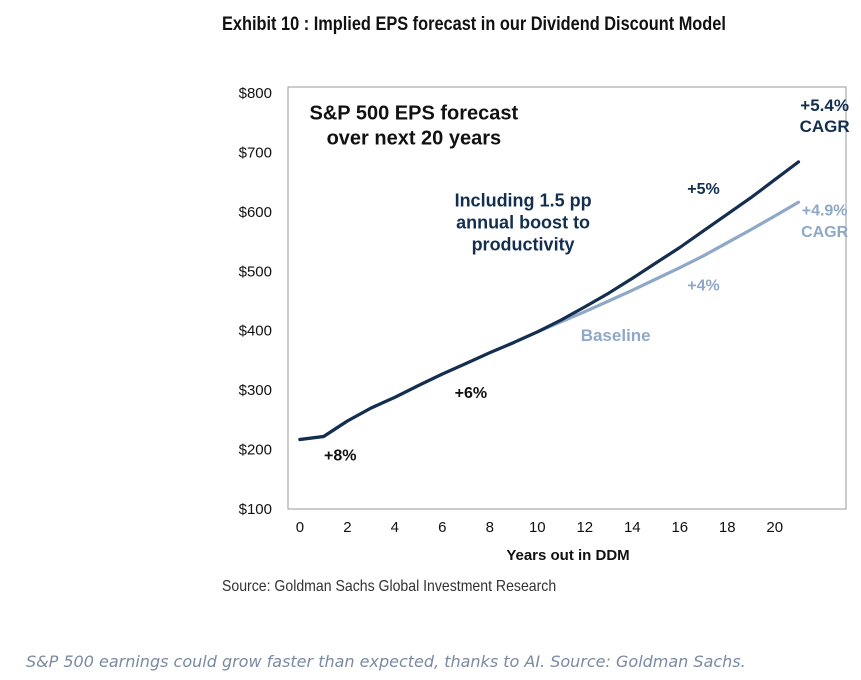 The height and width of the screenshot is (680, 861). What do you see at coordinates (523, 222) in the screenshot?
I see `annotation-productivity-2: annual boost to` at bounding box center [523, 222].